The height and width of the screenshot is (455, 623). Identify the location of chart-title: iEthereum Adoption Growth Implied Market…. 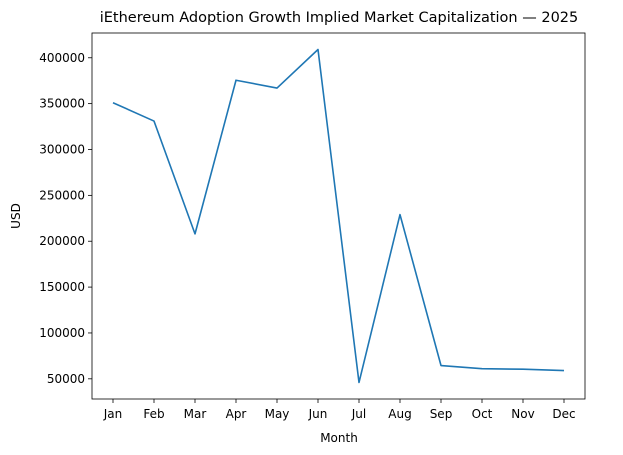
(339, 18).